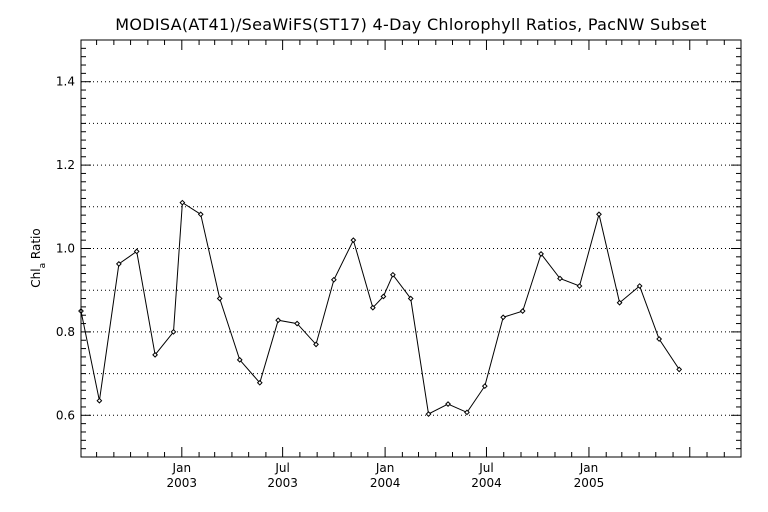 This screenshot has height=512, width=768. I want to click on y-tick-label: 1.2, so click(65, 165).